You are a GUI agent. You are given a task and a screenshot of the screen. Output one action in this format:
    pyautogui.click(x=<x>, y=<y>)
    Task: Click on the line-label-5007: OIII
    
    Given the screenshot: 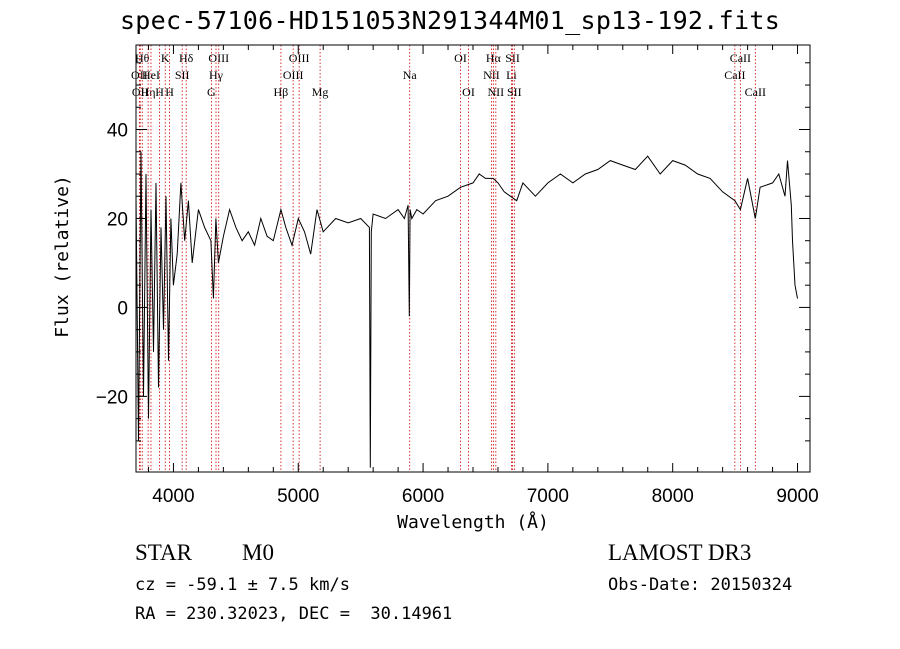 What is the action you would take?
    pyautogui.click(x=299, y=58)
    